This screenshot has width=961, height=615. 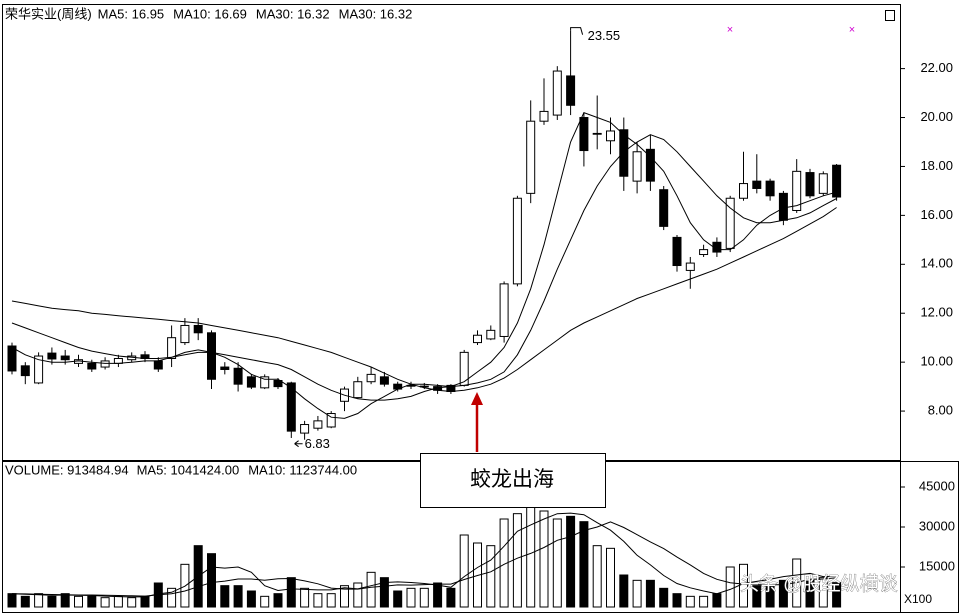 I want to click on callout-arrowhead, so click(x=477, y=398).